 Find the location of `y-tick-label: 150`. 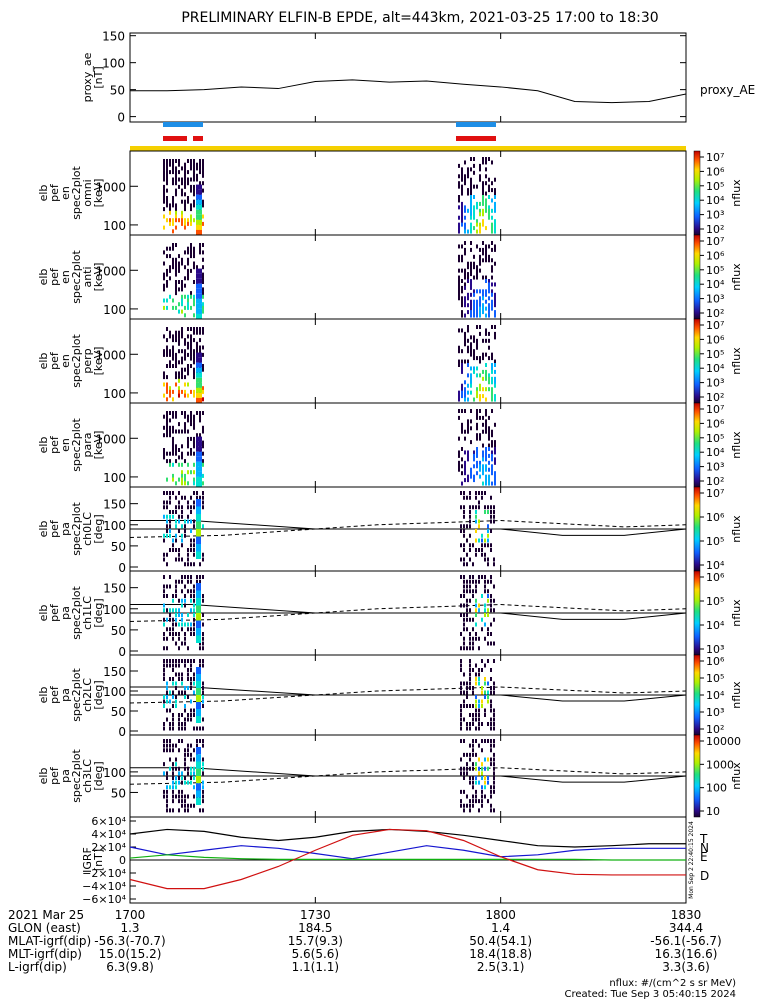

y-tick-label: 150 is located at coordinates (113, 37).